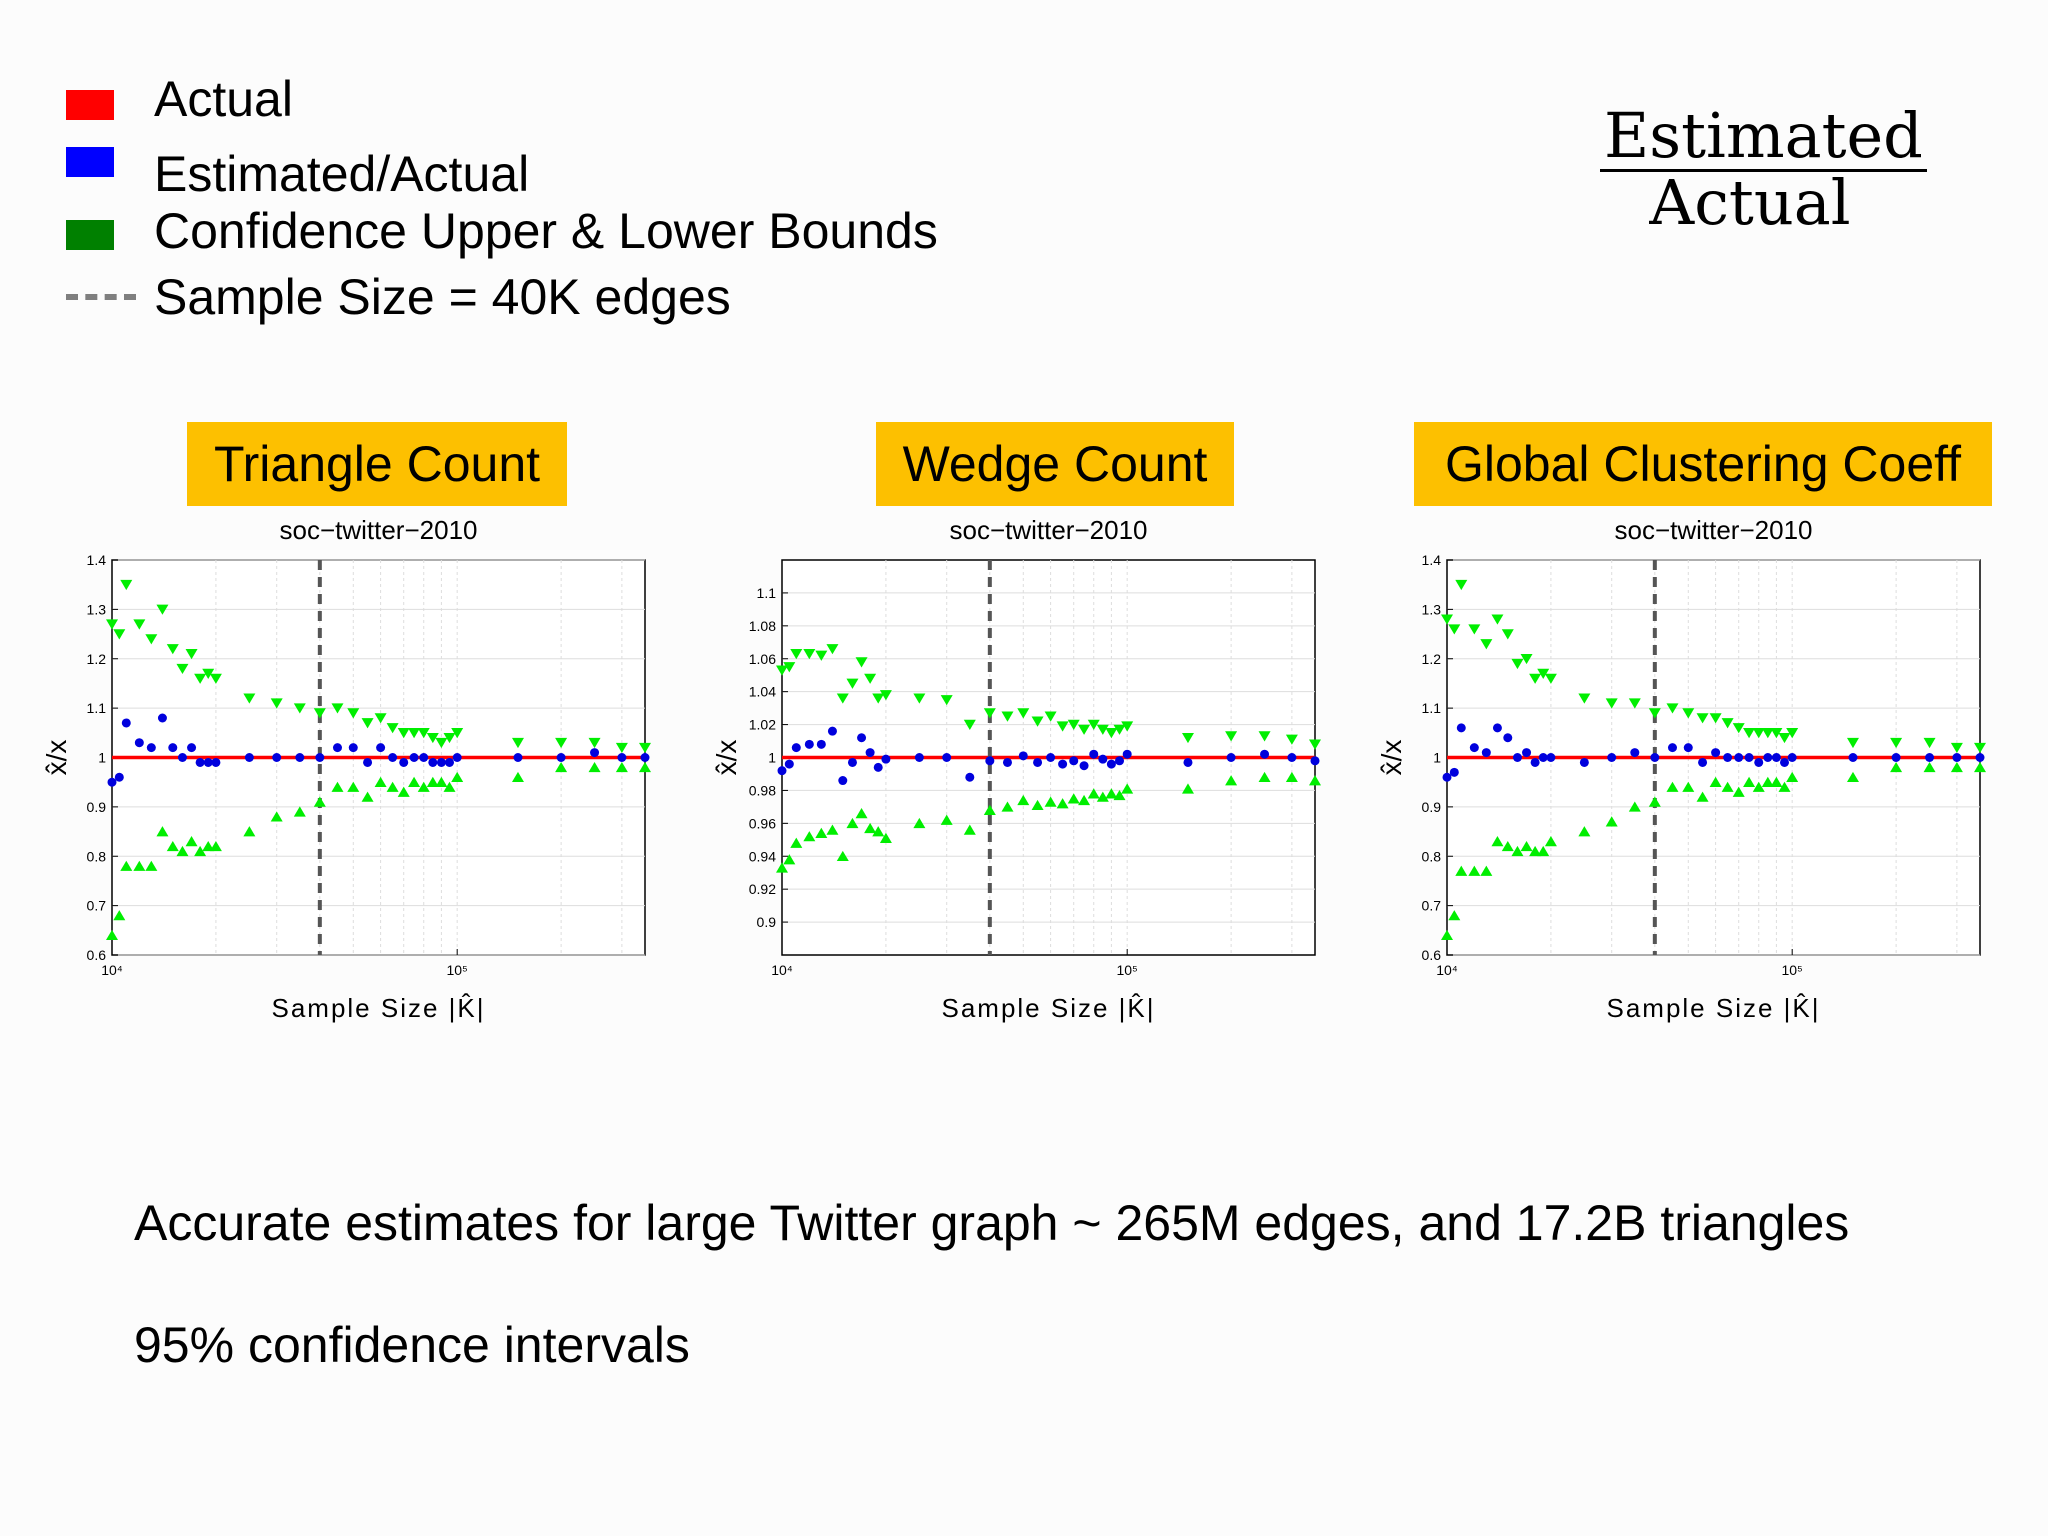 The image size is (2048, 1536). What do you see at coordinates (1432, 856) in the screenshot?
I see `y-tick-label: 0.8` at bounding box center [1432, 856].